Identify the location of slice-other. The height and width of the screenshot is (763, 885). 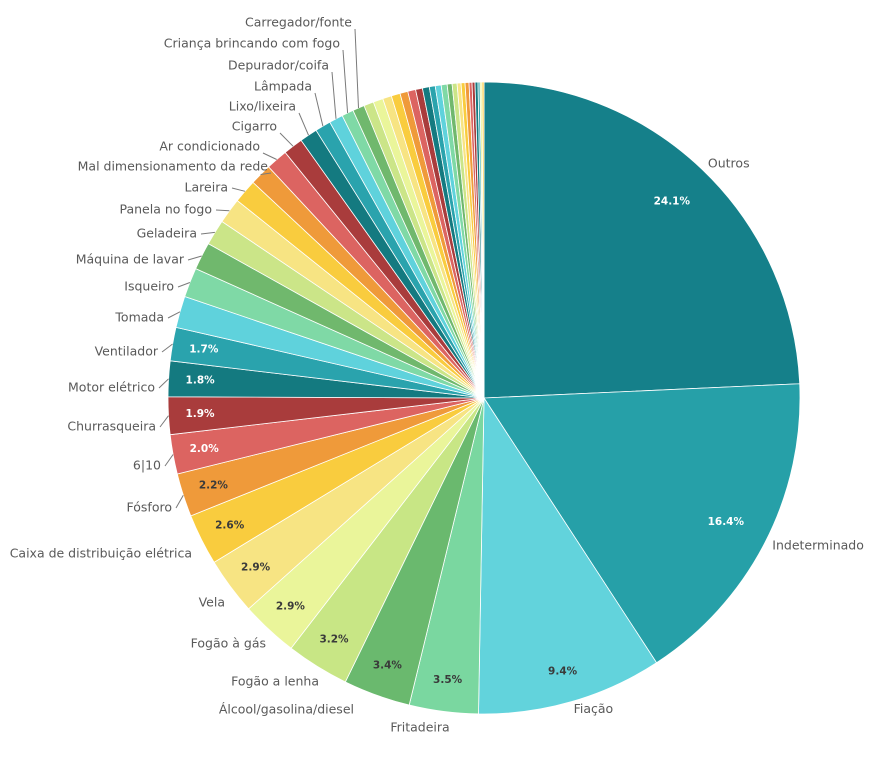
(483, 240).